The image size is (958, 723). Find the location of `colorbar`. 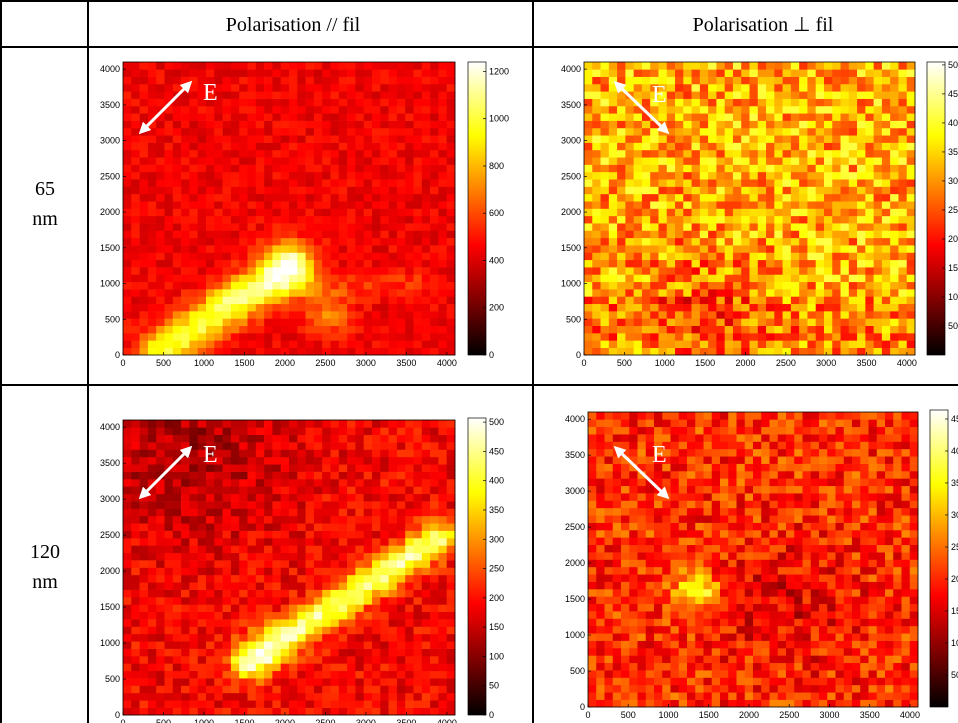

colorbar is located at coordinates (477, 208).